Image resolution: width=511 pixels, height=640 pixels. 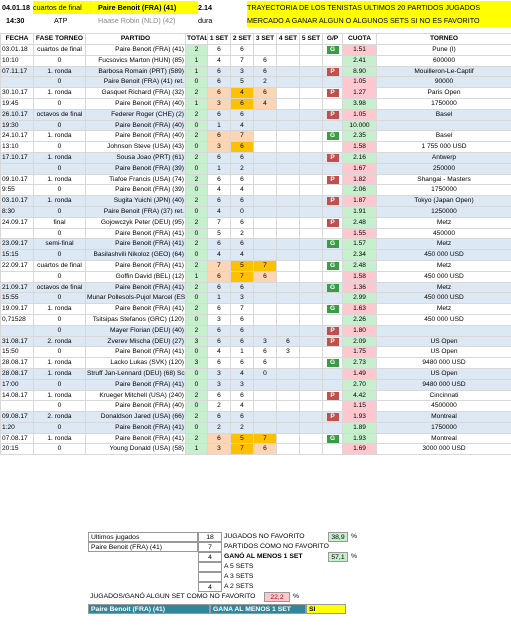 I want to click on won-one-set-label: GANÓ AL MENOS 1 SET, so click(x=263, y=556).